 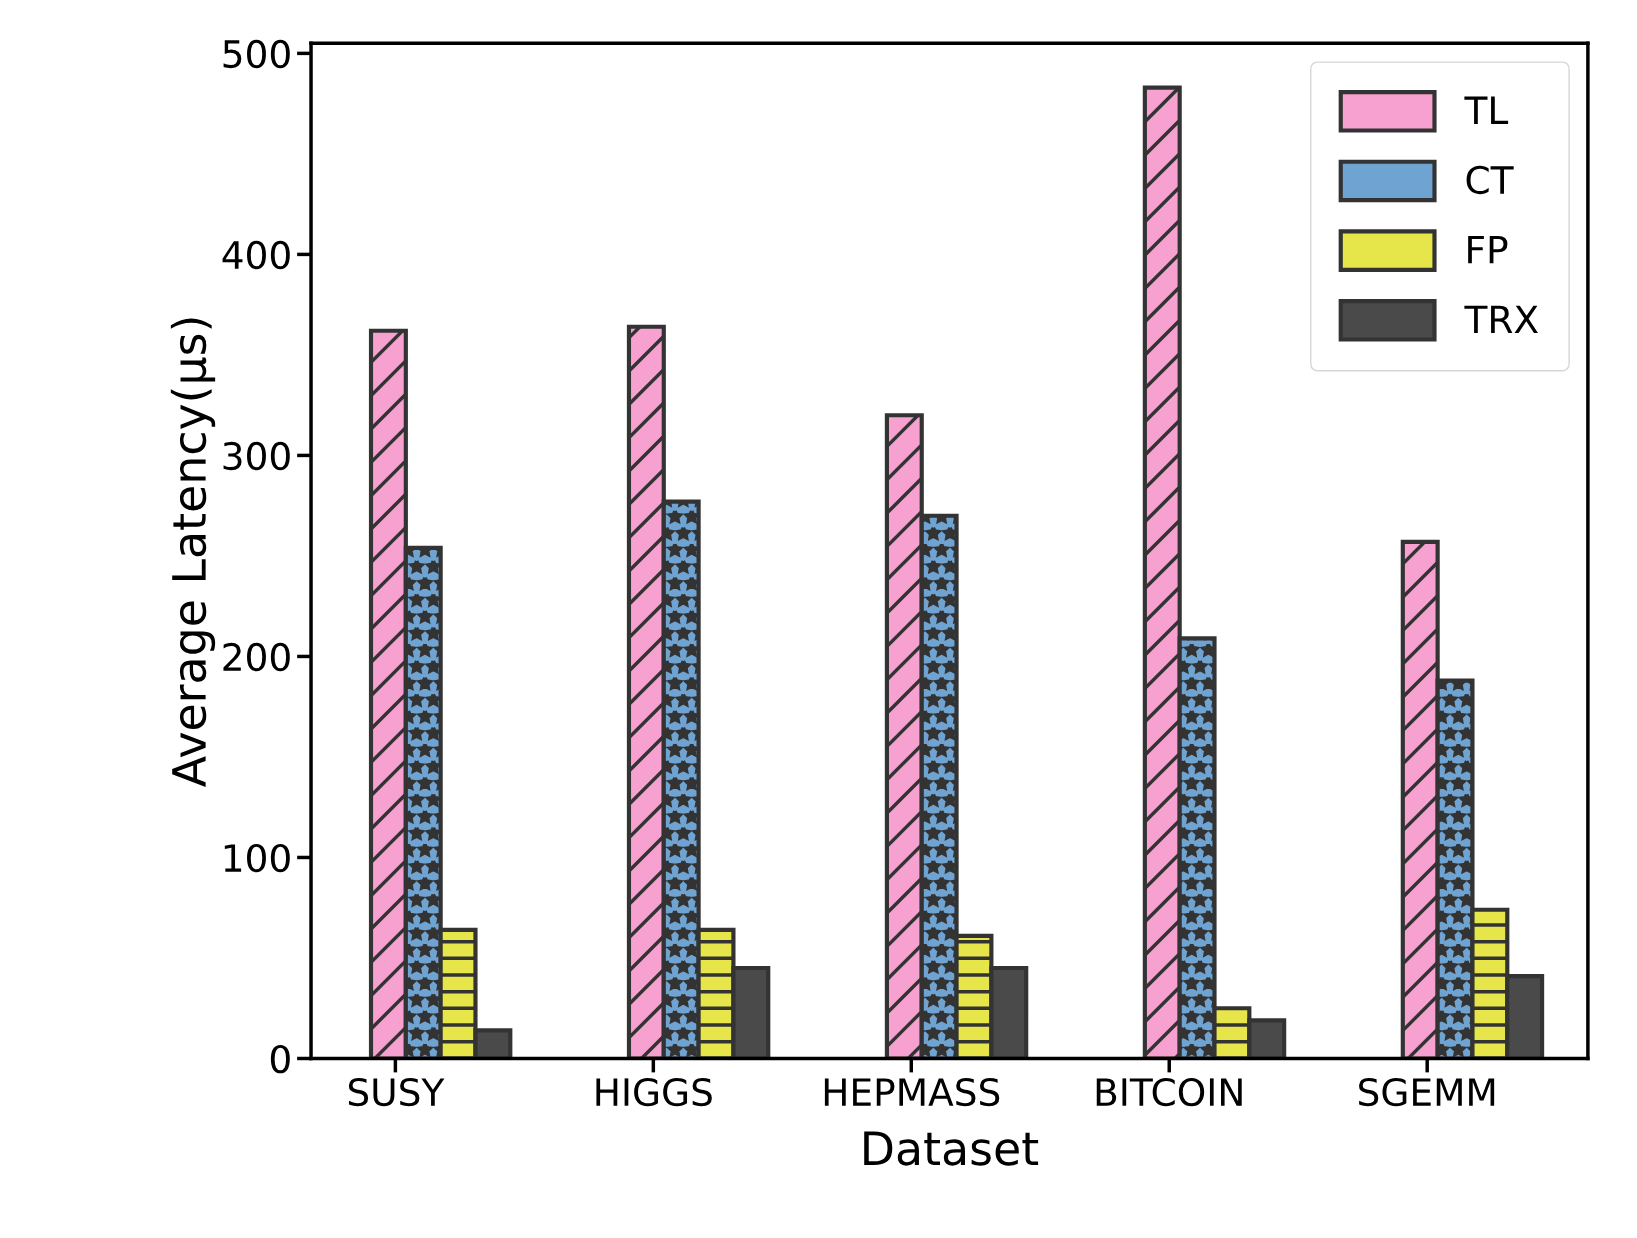 I want to click on x-tick-label: HIGGS, so click(x=654, y=1092).